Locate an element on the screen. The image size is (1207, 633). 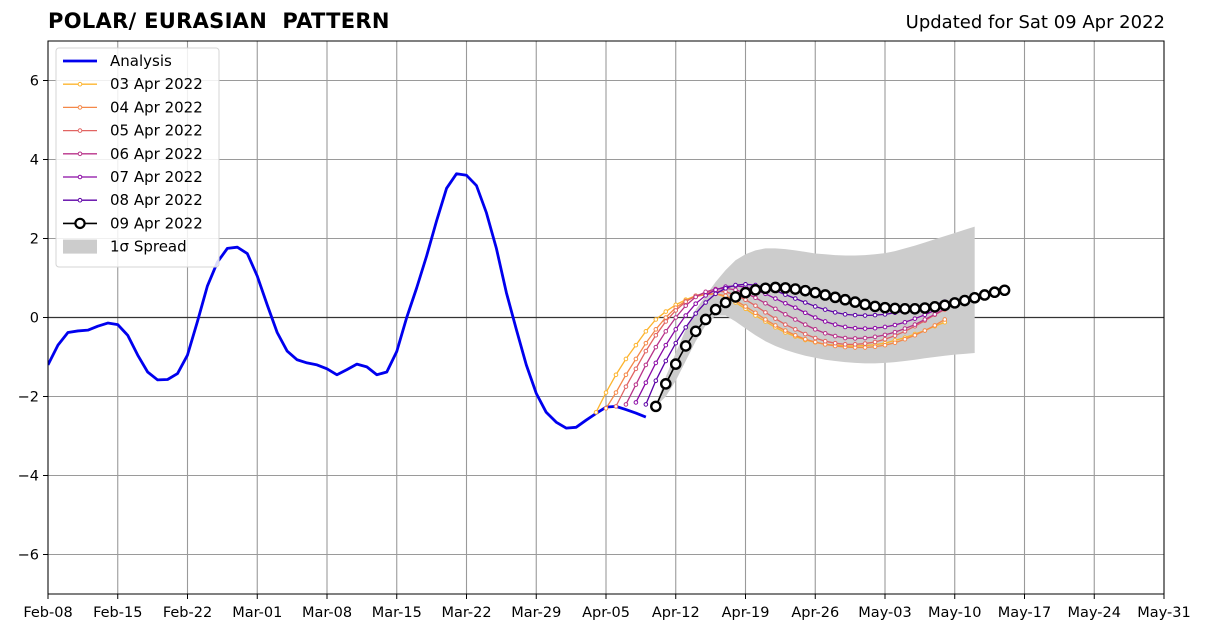
x-tick-label: Feb-08 is located at coordinates (47, 613).